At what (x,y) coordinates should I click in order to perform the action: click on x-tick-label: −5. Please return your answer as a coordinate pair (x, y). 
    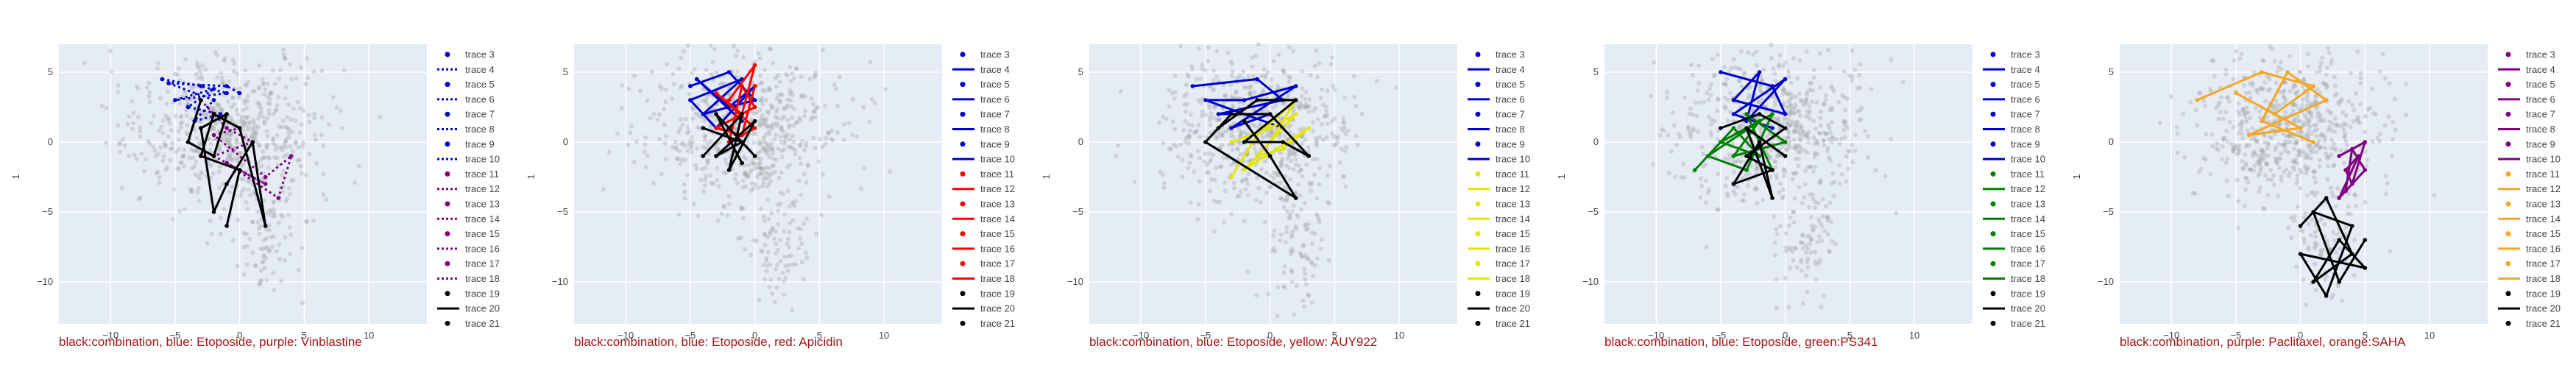
    Looking at the image, I should click on (1720, 335).